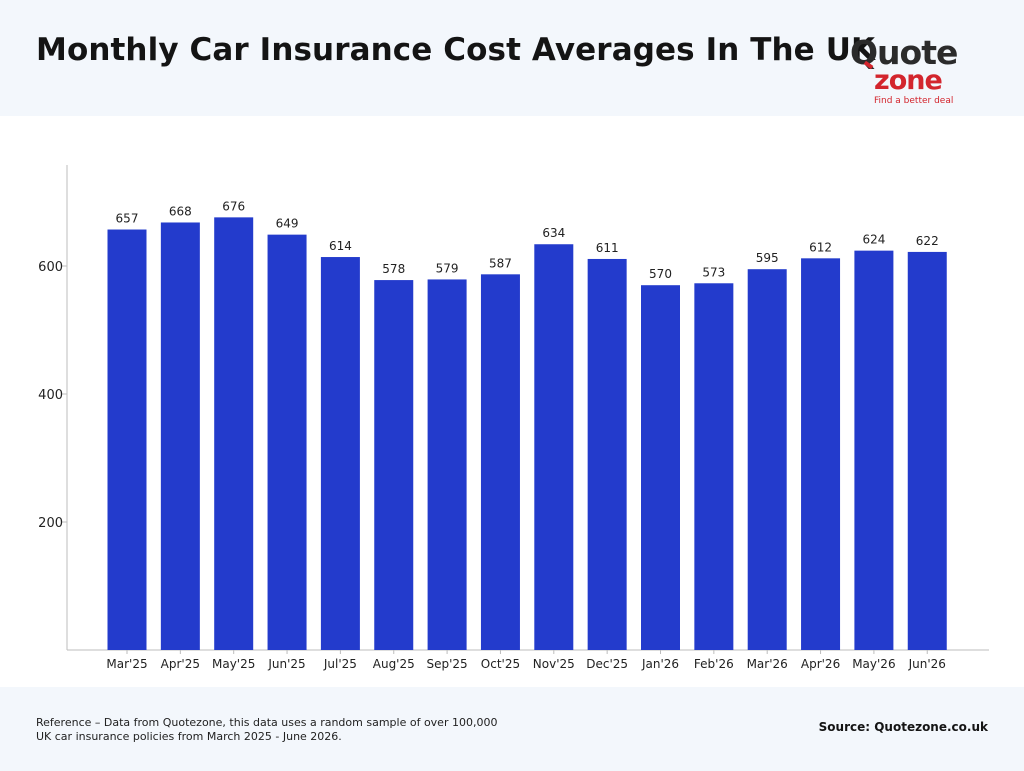 This screenshot has width=1024, height=771. I want to click on x-tick-label: Mar'26, so click(767, 664).